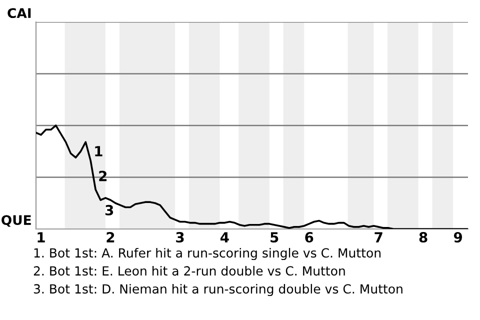 The height and width of the screenshot is (320, 480). What do you see at coordinates (378, 237) in the screenshot?
I see `x-tick-label: 7` at bounding box center [378, 237].